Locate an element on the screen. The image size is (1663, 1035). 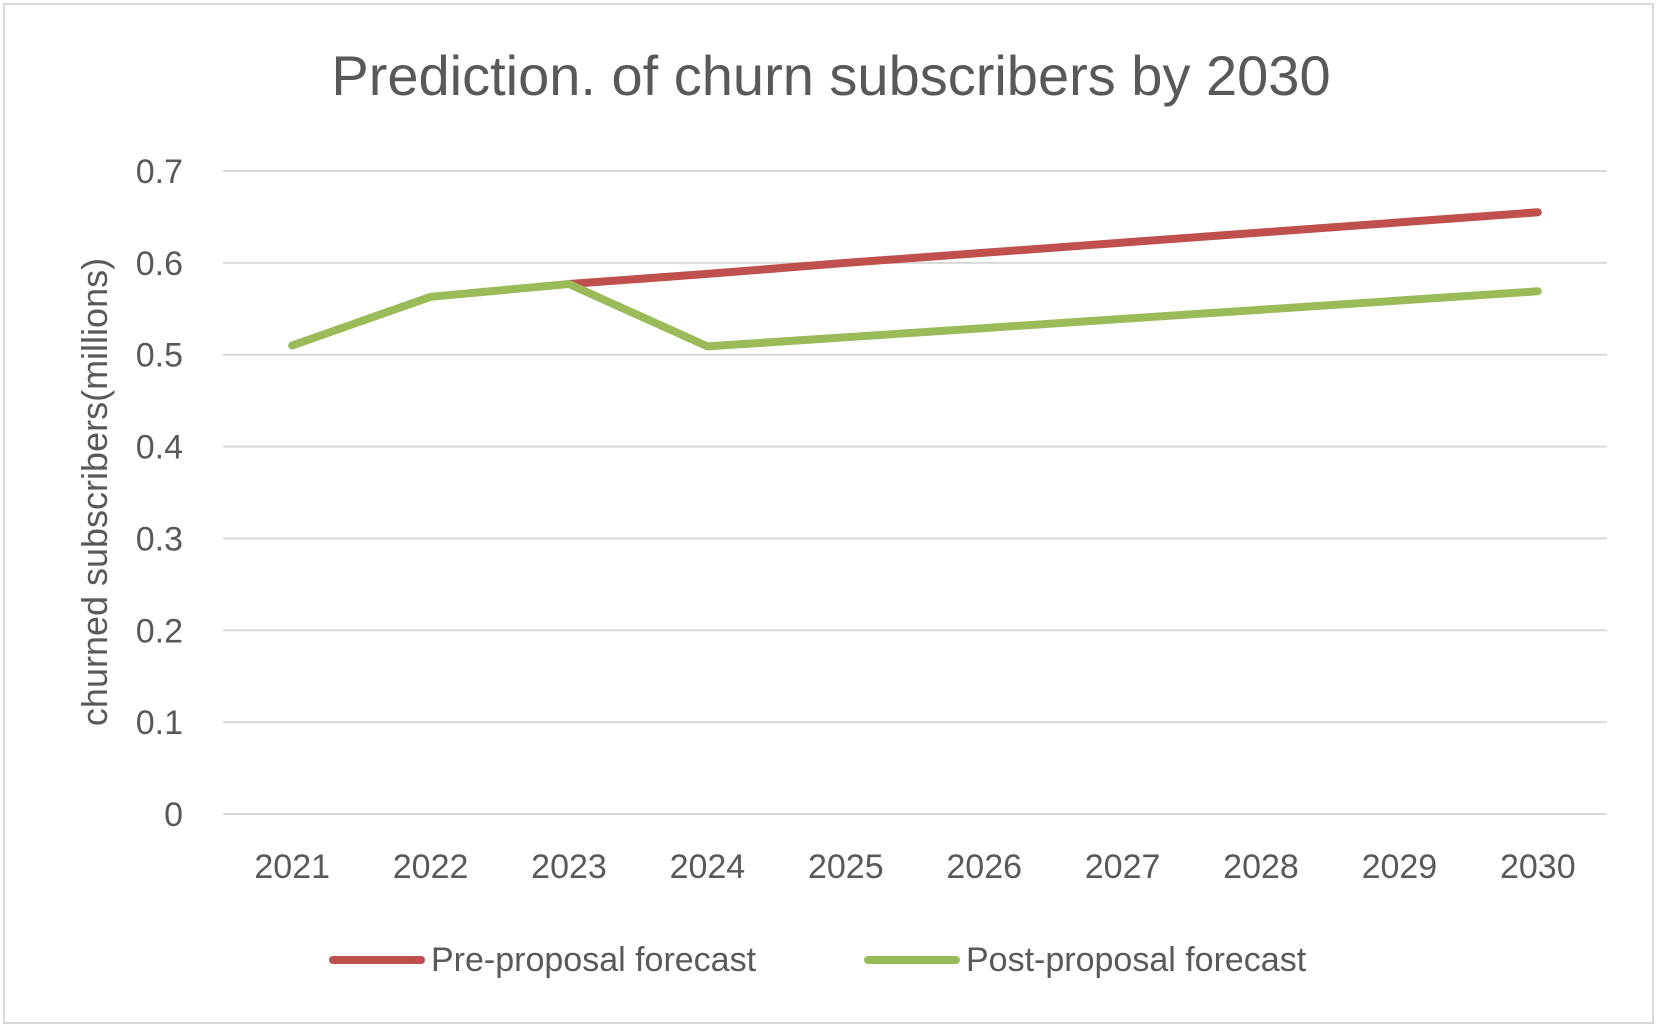
legend-label: Post-proposal forecast is located at coordinates (1136, 960).